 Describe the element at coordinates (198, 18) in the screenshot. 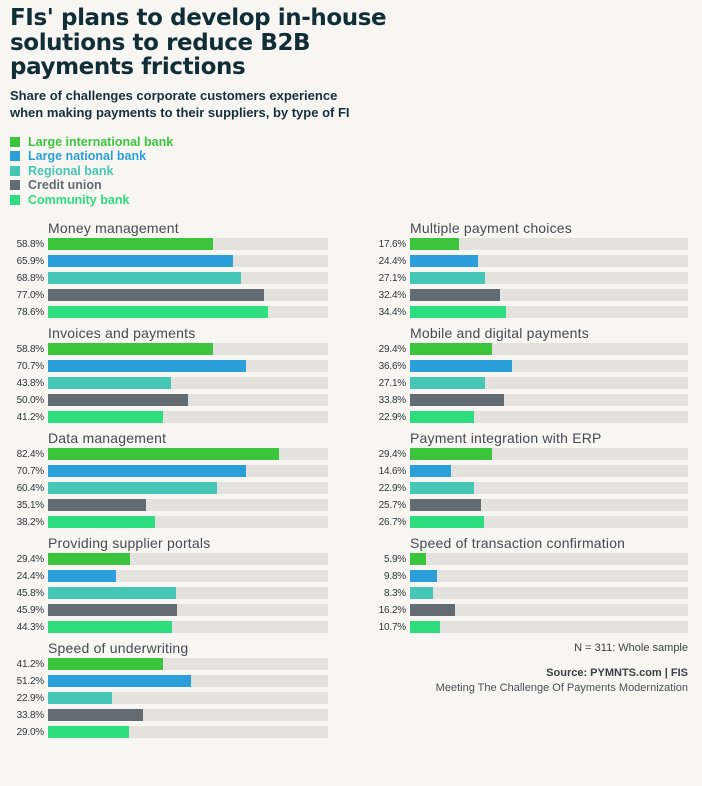

I see `title-line: FIs' plans to develop in-house` at that location.